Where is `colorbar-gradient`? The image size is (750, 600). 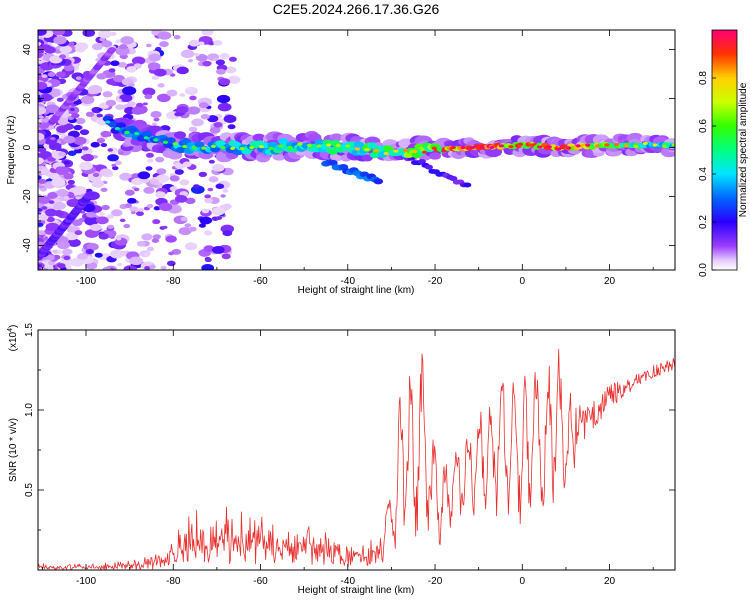
colorbar-gradient is located at coordinates (724, 150).